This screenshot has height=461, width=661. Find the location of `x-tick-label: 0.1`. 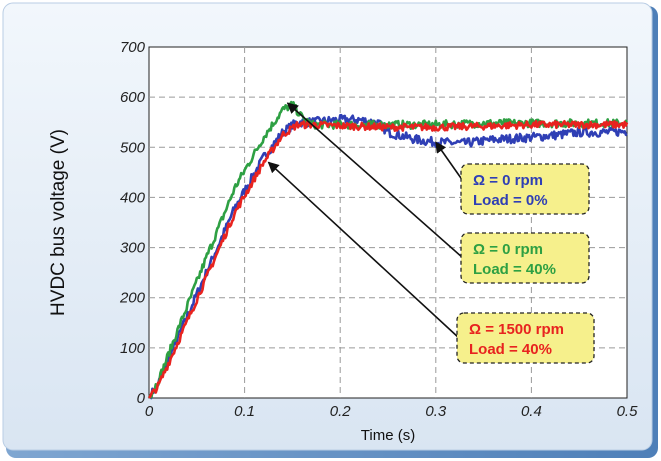

x-tick-label: 0.1 is located at coordinates (244, 411).